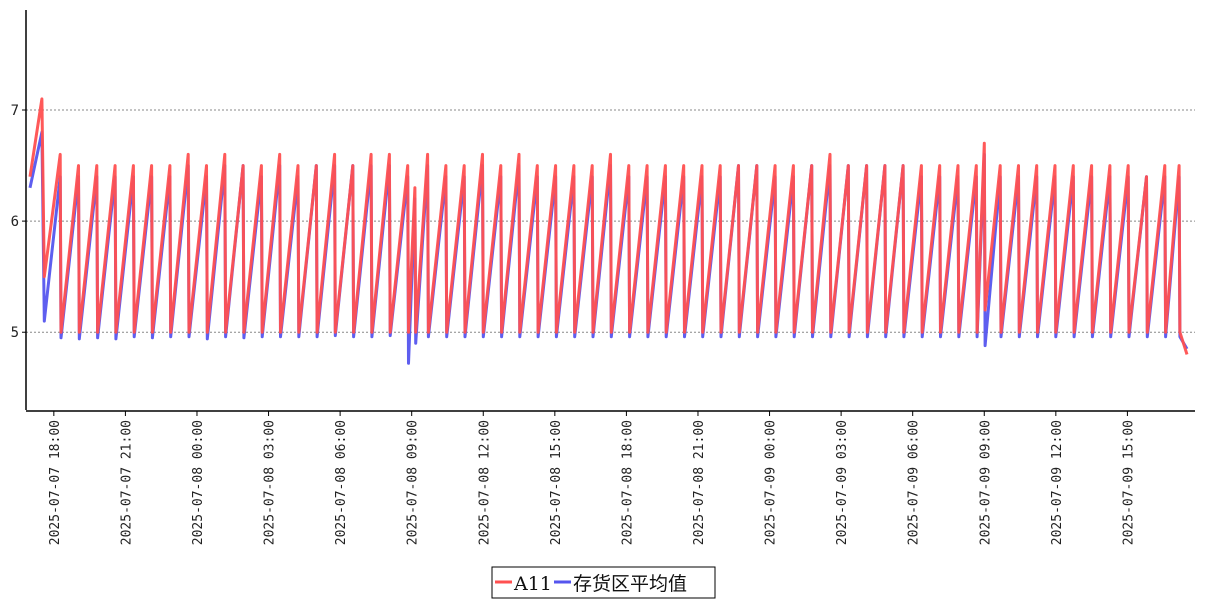 This screenshot has width=1207, height=604. What do you see at coordinates (15, 111) in the screenshot?
I see `y-tick-label: 7` at bounding box center [15, 111].